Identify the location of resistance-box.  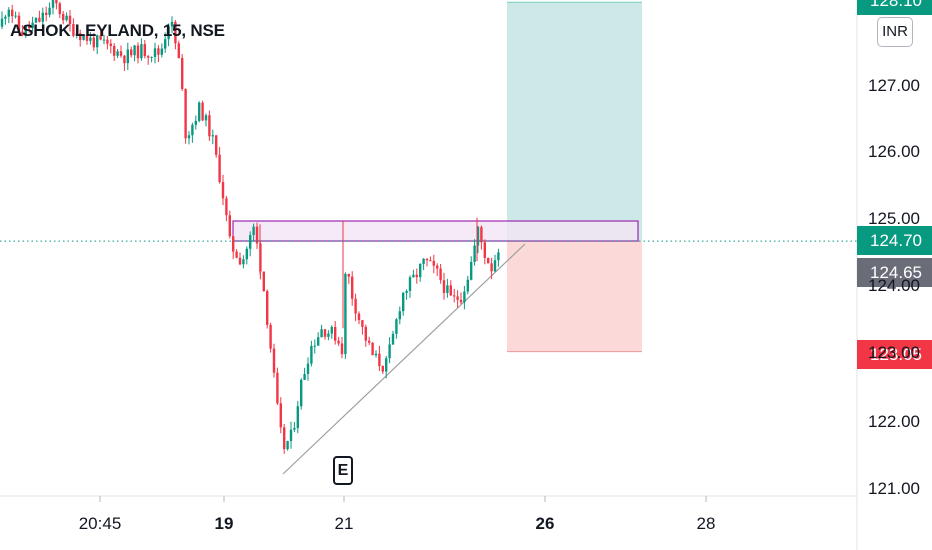
(435, 231).